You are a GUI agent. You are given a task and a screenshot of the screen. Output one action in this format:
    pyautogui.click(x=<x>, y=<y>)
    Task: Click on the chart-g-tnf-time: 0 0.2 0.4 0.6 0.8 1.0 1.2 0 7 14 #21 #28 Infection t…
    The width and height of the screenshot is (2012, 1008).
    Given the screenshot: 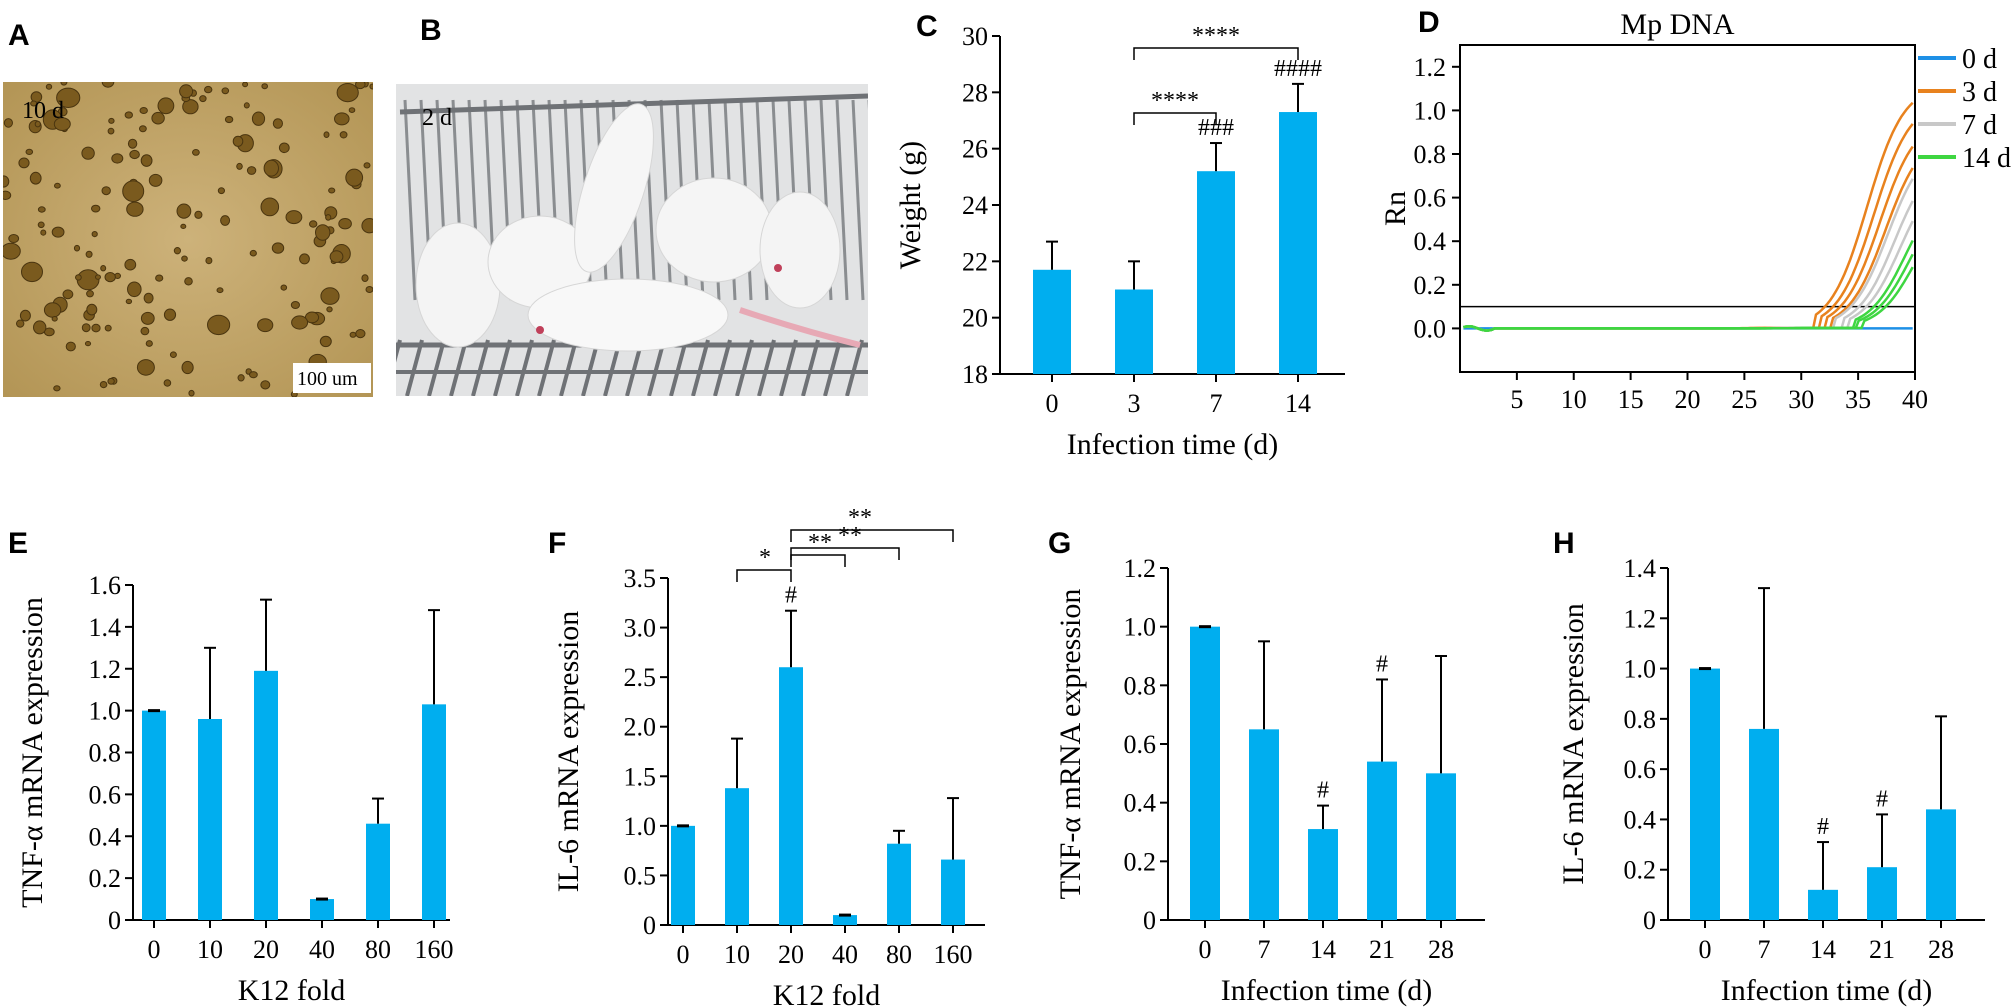 What is the action you would take?
    pyautogui.click(x=1269, y=780)
    